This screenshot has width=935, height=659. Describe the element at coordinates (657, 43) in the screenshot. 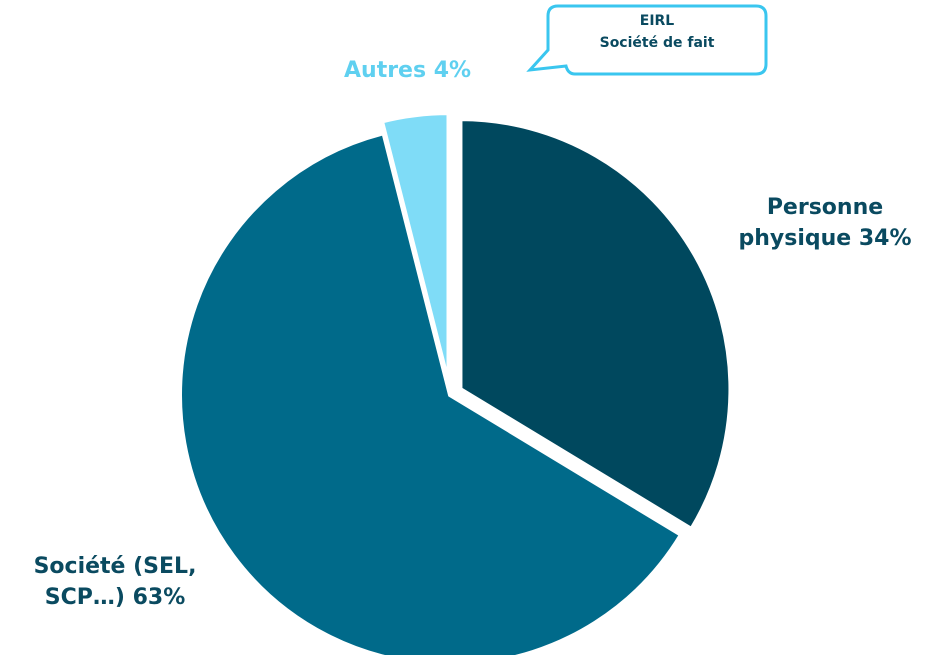

I see `callout-line-societe-de-fait: Société de fait` at that location.